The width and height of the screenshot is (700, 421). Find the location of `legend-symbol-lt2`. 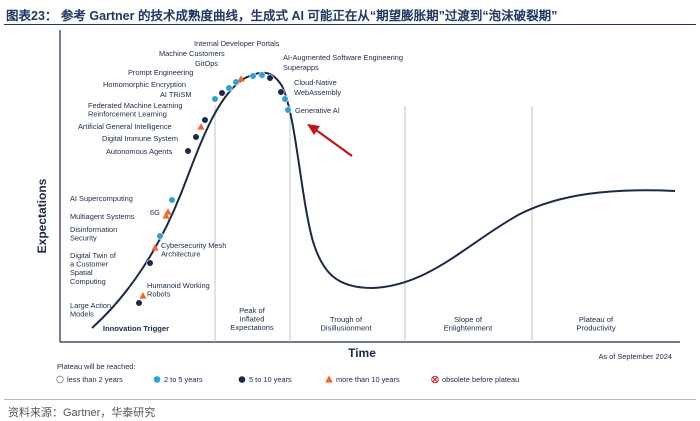

legend-symbol-lt2 is located at coordinates (60, 379).